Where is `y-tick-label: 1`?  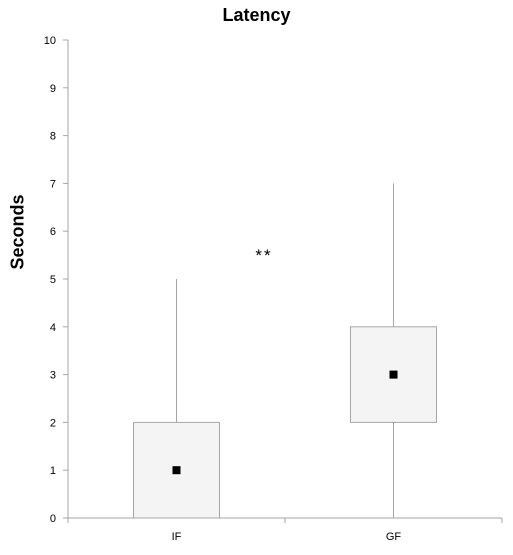
y-tick-label: 1 is located at coordinates (53, 471).